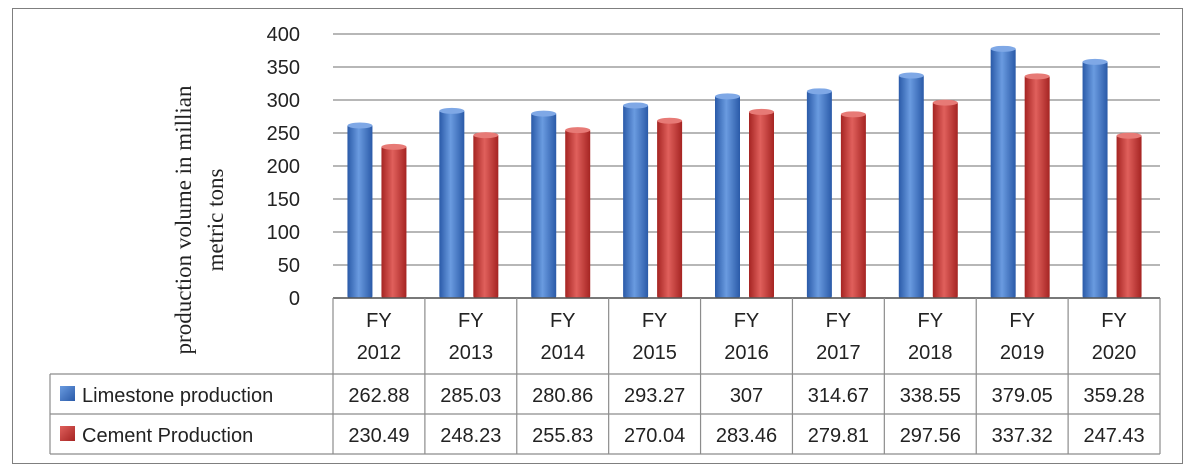 This screenshot has height=473, width=1193. I want to click on data-label-limestone-7: 379.05, so click(1022, 396).